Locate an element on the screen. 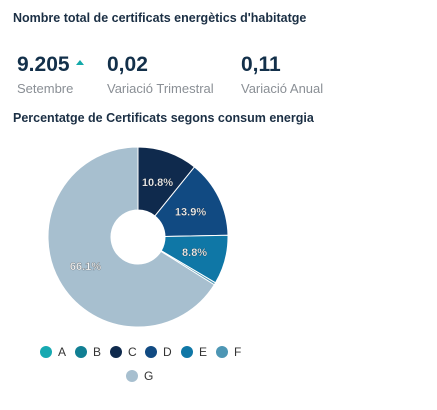 This screenshot has width=437, height=410. legend-label-C: C is located at coordinates (132, 352).